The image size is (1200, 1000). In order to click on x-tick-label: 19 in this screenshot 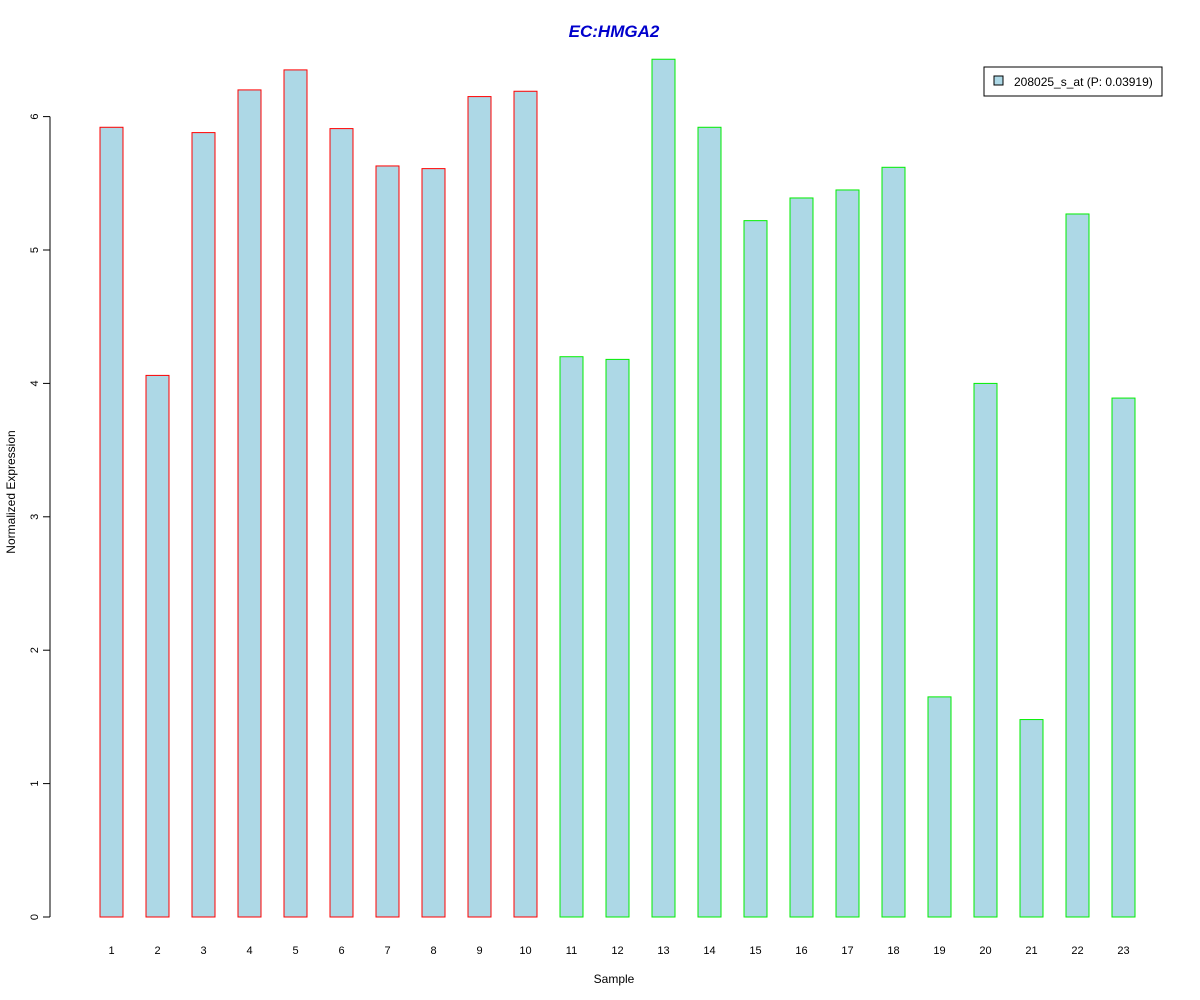, I will do `click(939, 951)`.